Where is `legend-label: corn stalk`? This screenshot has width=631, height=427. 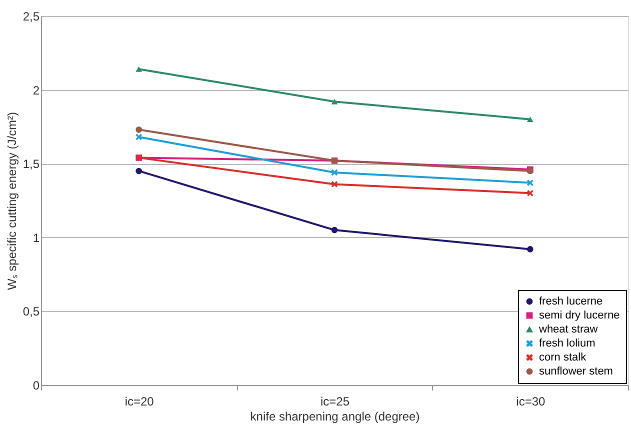
legend-label: corn stalk is located at coordinates (563, 358).